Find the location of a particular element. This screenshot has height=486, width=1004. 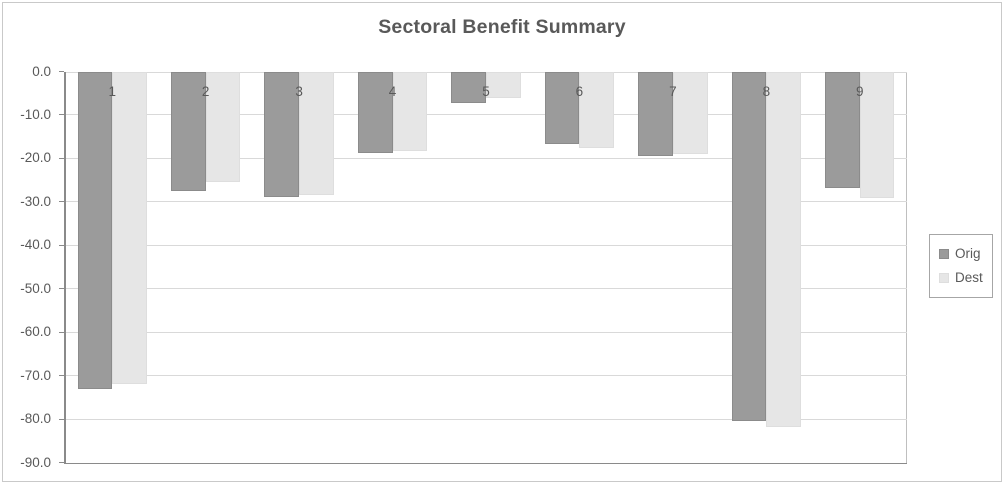

y-axis-label: -20.0 is located at coordinates (35, 158).